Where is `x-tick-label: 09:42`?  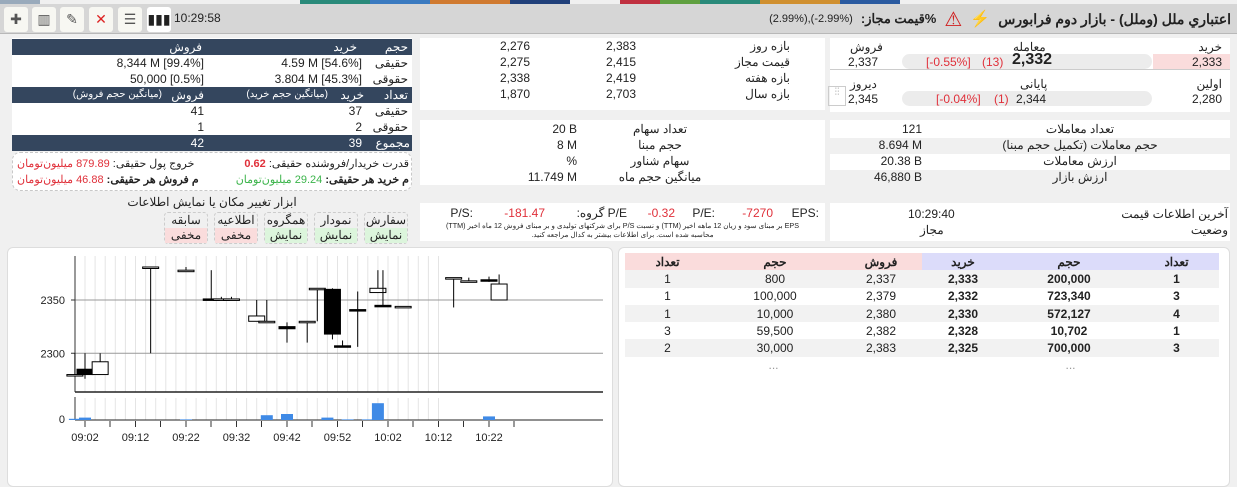
x-tick-label: 09:42 is located at coordinates (287, 438).